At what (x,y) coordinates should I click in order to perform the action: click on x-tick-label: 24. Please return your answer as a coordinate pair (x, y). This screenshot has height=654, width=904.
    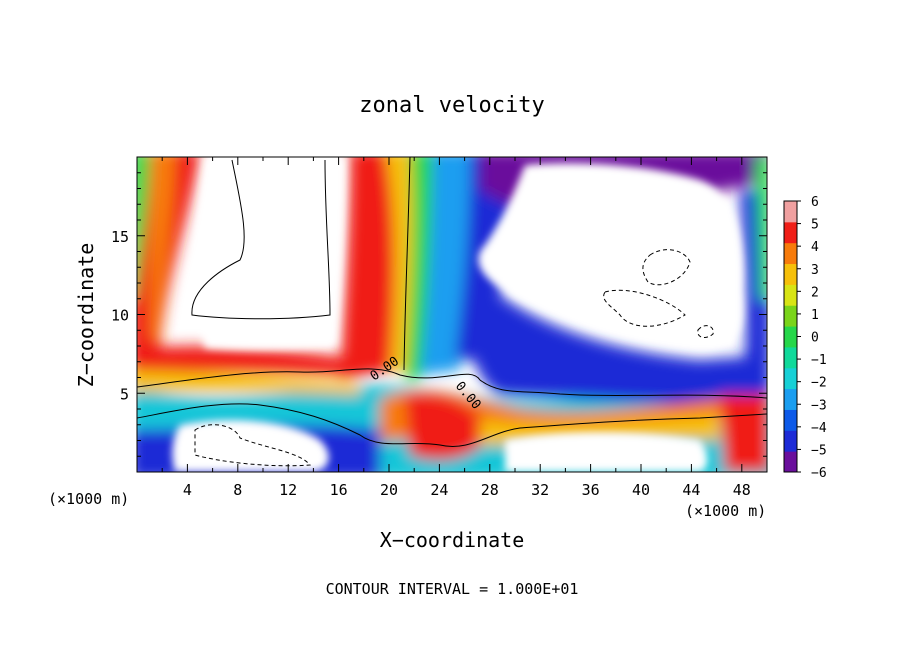
    Looking at the image, I should click on (439, 490).